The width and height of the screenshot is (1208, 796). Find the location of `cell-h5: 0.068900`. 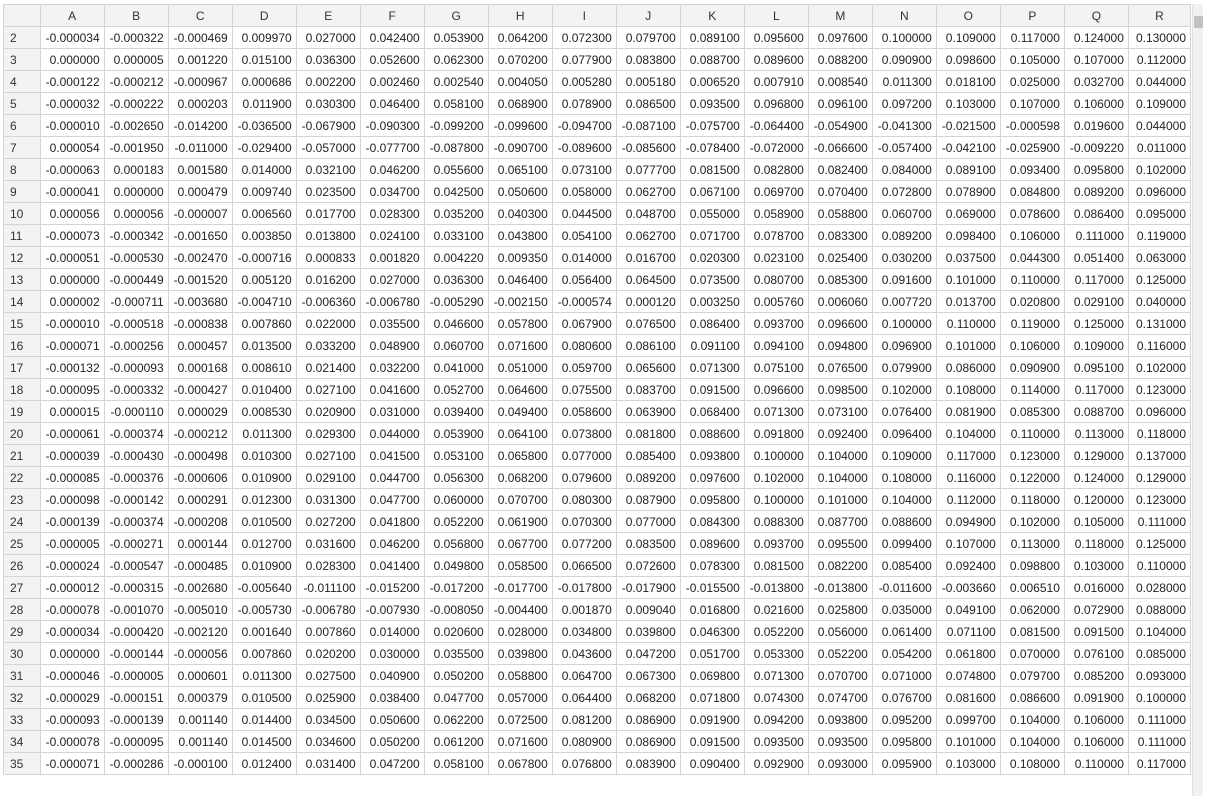

cell-h5: 0.068900 is located at coordinates (520, 103).